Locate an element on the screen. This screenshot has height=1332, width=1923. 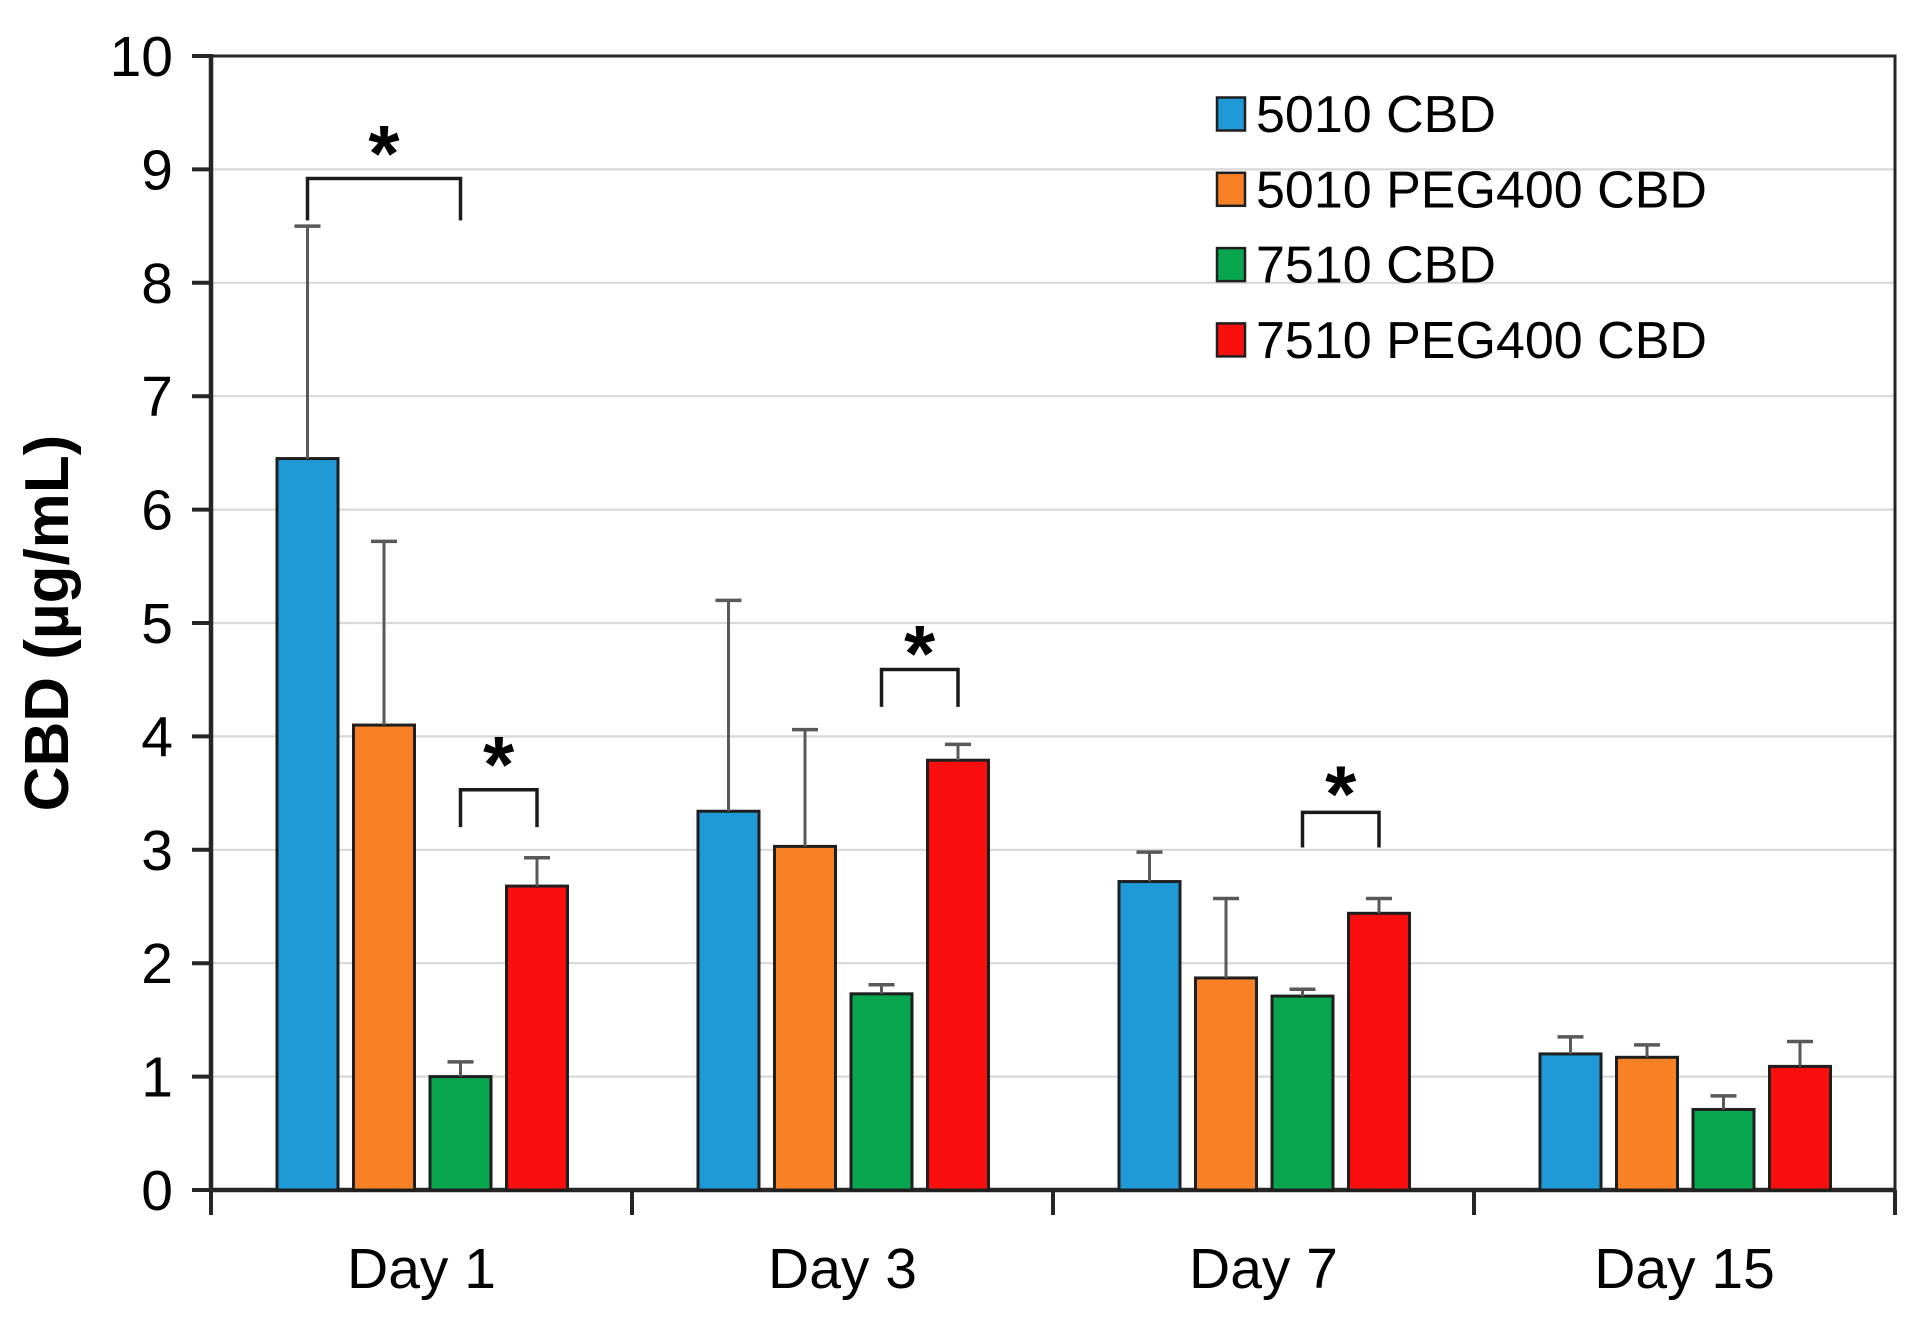
legend-item-7510-cbd: 7510 CBD is located at coordinates (1355, 266).